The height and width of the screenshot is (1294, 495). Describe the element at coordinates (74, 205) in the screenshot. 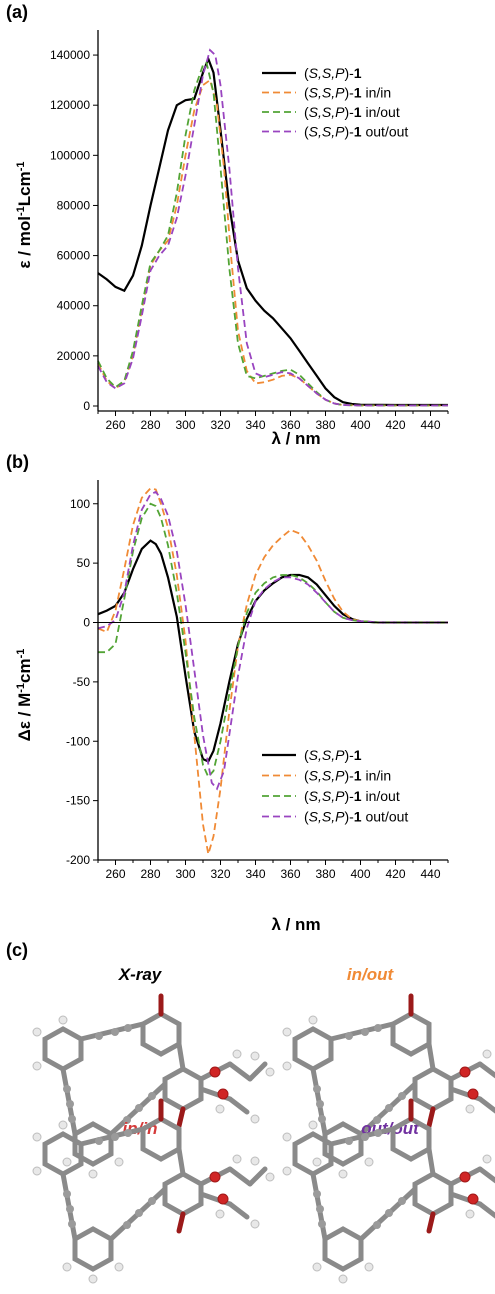

I see `y-tick-label: 80000` at that location.